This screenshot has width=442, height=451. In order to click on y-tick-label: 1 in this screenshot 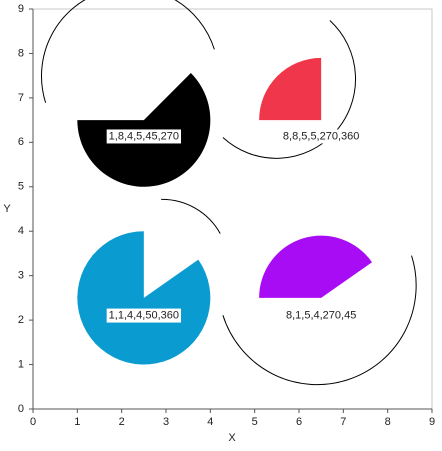, I will do `click(21, 364)`.